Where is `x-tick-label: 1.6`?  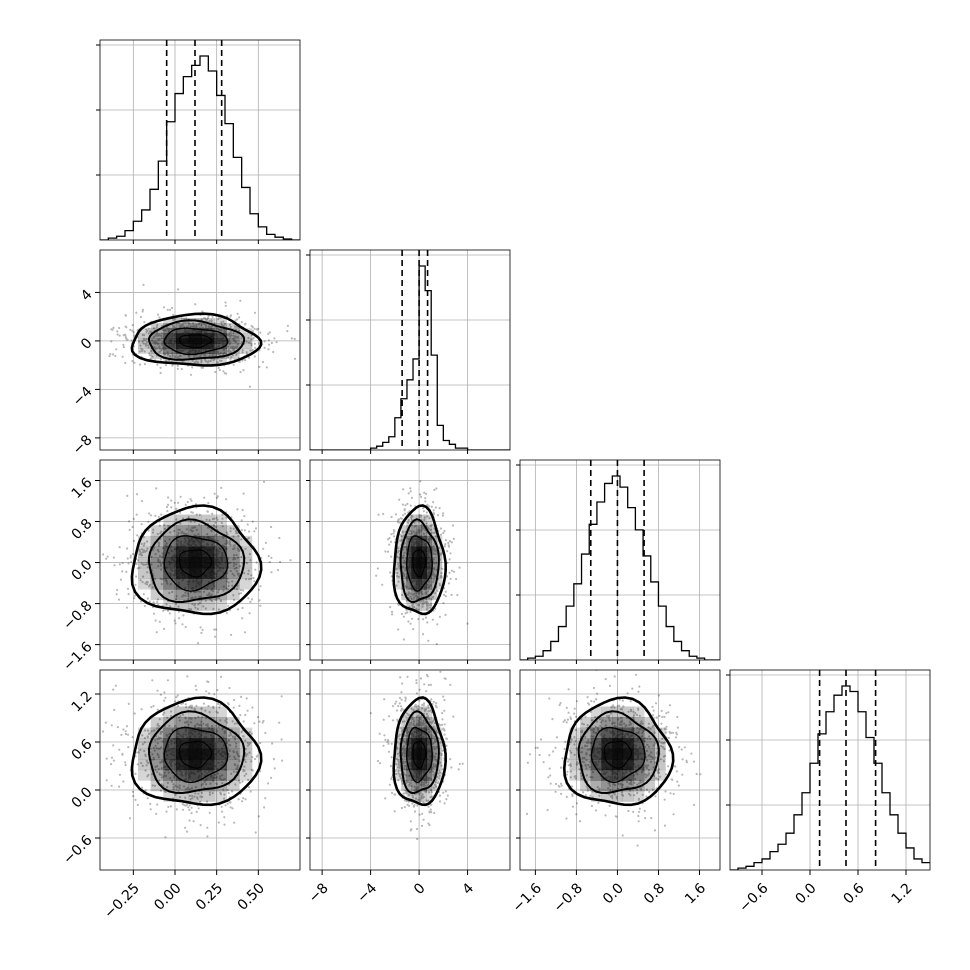 x-tick-label: 1.6 is located at coordinates (695, 893).